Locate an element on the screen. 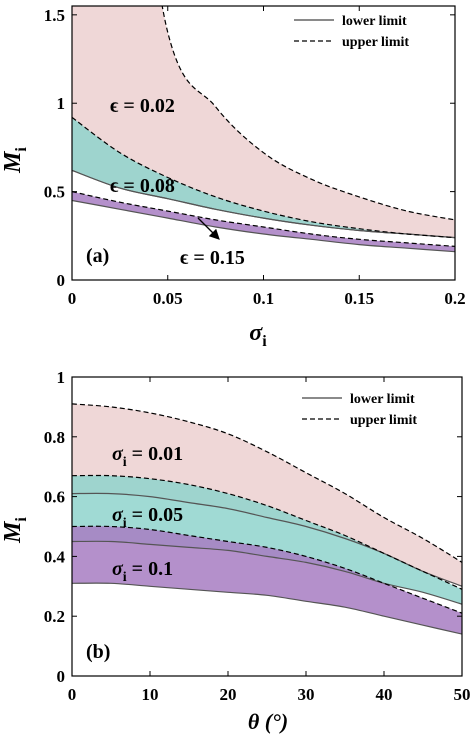  y-tick-label-a-2: 1 is located at coordinates (61, 103).